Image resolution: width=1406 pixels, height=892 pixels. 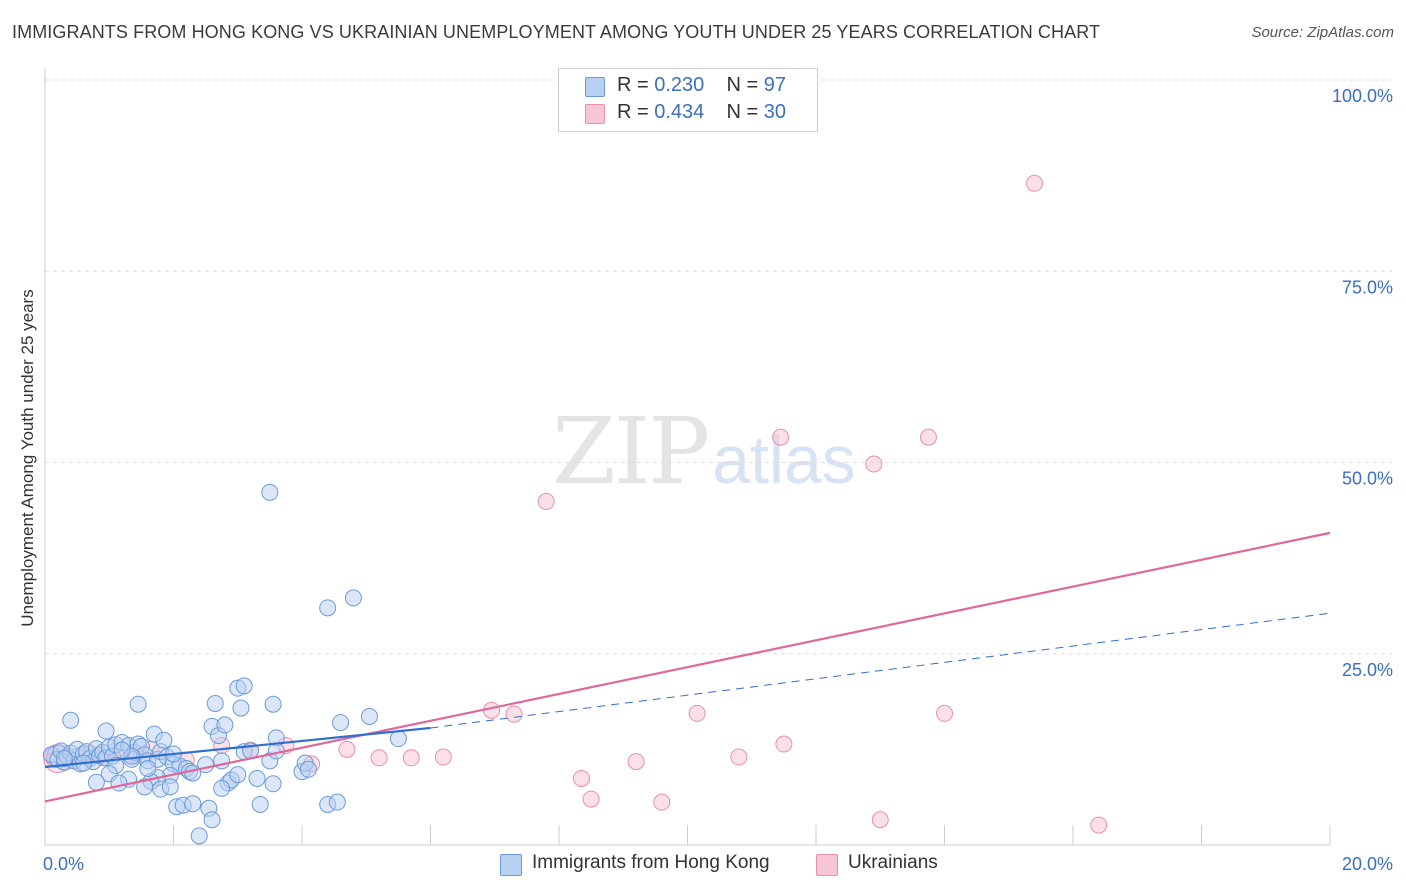 I want to click on legend-n-value: 30, so click(x=775, y=112).